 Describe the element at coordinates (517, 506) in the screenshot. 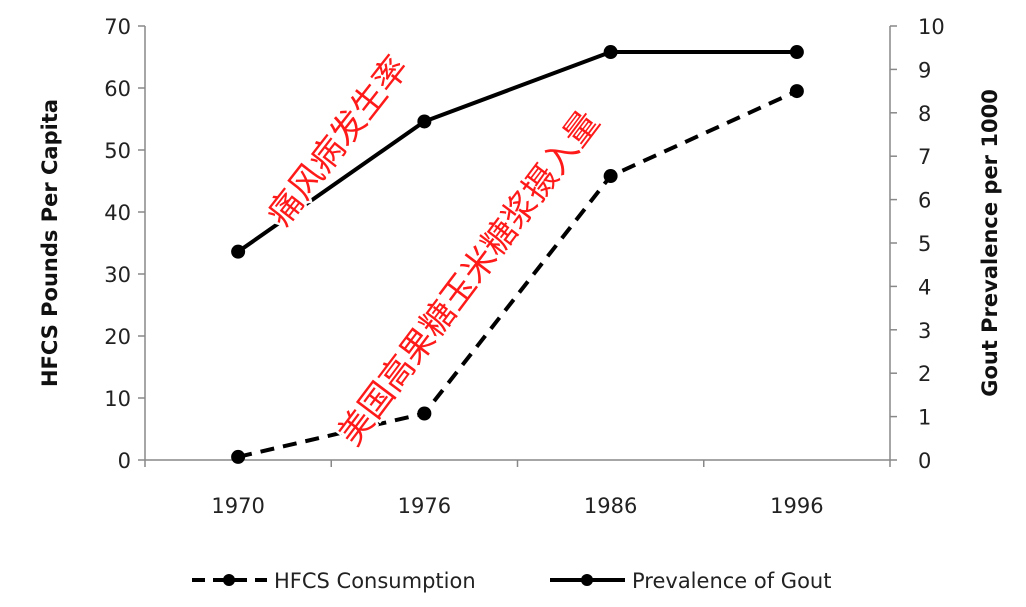

I see `x-tick-labels: 1970 1976 1986 1996` at that location.